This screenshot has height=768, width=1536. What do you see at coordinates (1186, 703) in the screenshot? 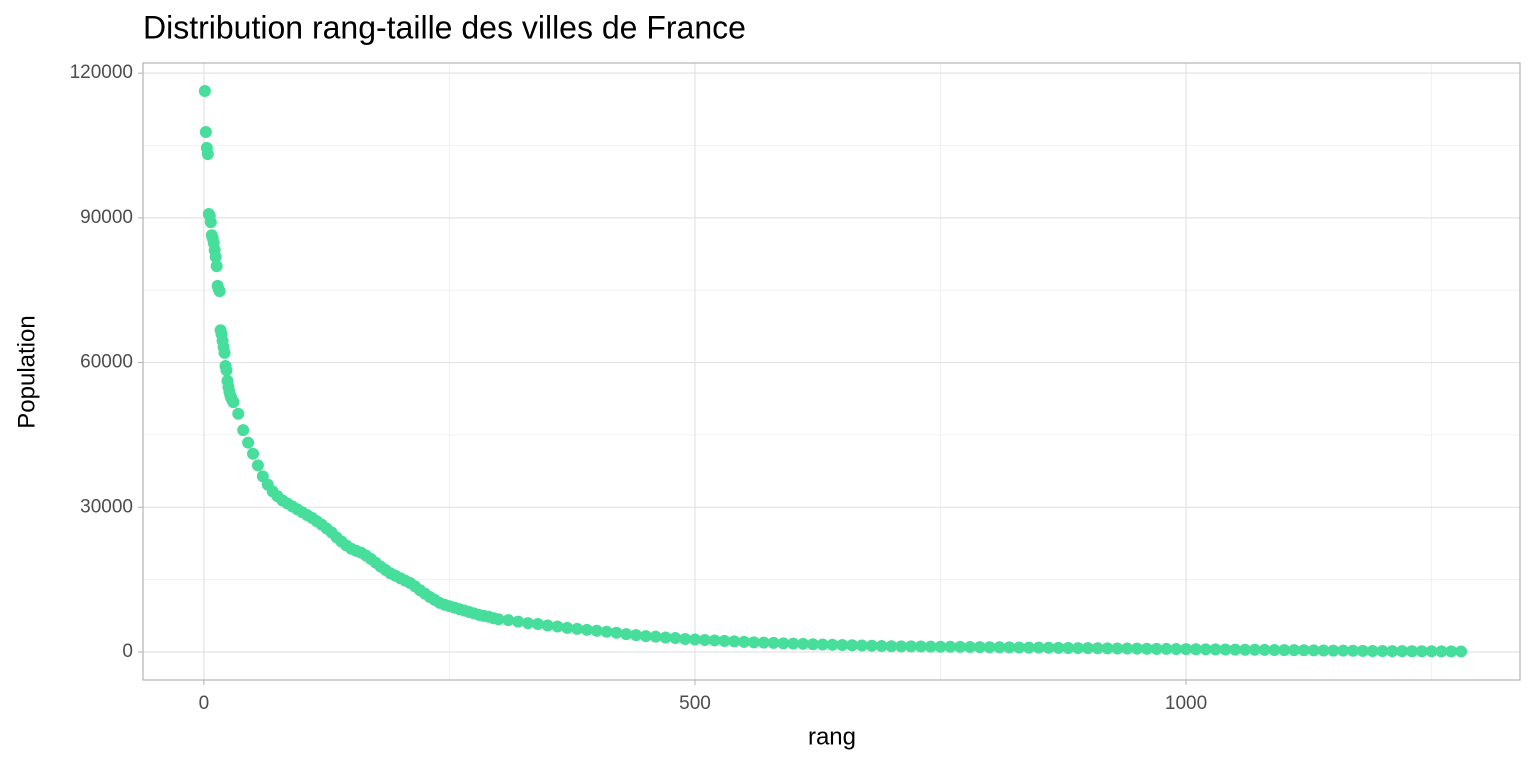
I see `x-tick-label: 1000` at bounding box center [1186, 703].